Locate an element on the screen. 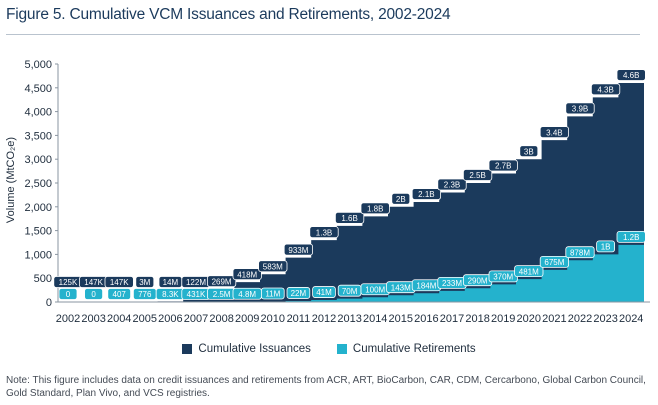 This screenshot has height=405, width=658. retirement-label-text: 2.5M is located at coordinates (222, 294).